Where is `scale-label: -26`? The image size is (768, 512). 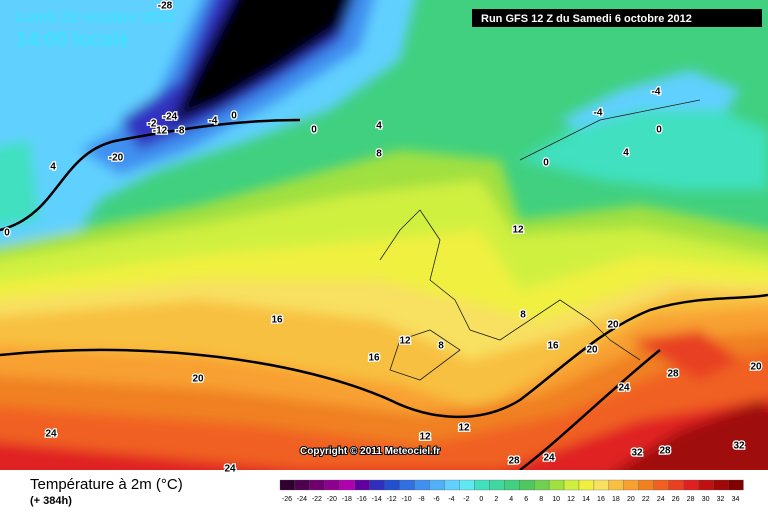 scale-label: -26 is located at coordinates (287, 499).